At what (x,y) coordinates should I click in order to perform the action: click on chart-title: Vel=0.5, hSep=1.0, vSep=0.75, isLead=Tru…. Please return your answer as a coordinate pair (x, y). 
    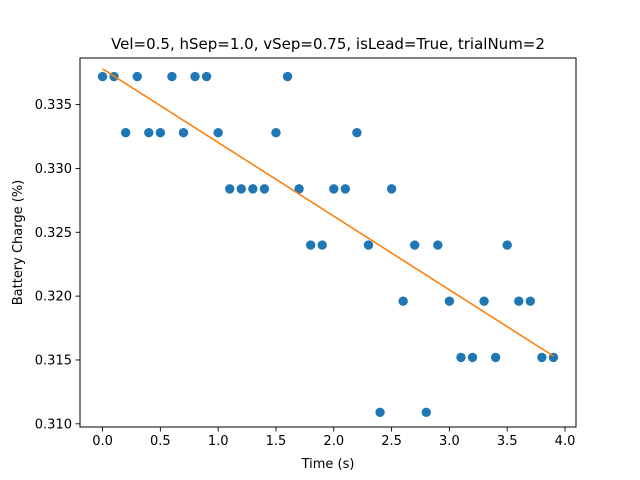
    Looking at the image, I should click on (328, 44).